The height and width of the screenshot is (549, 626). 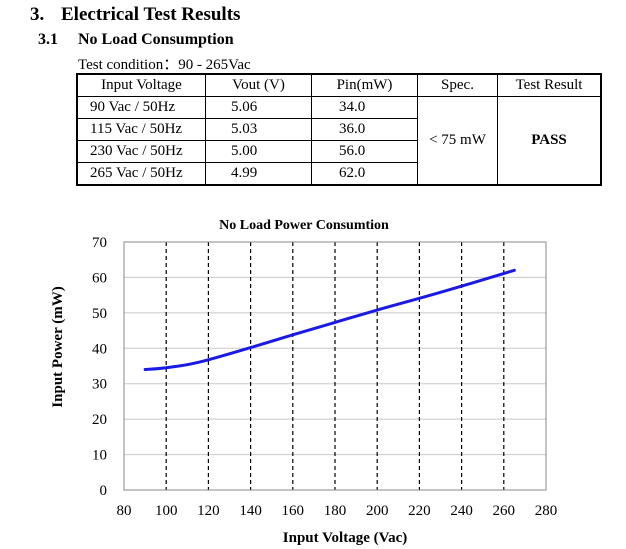 I want to click on x-tick-label: 100, so click(x=166, y=511).